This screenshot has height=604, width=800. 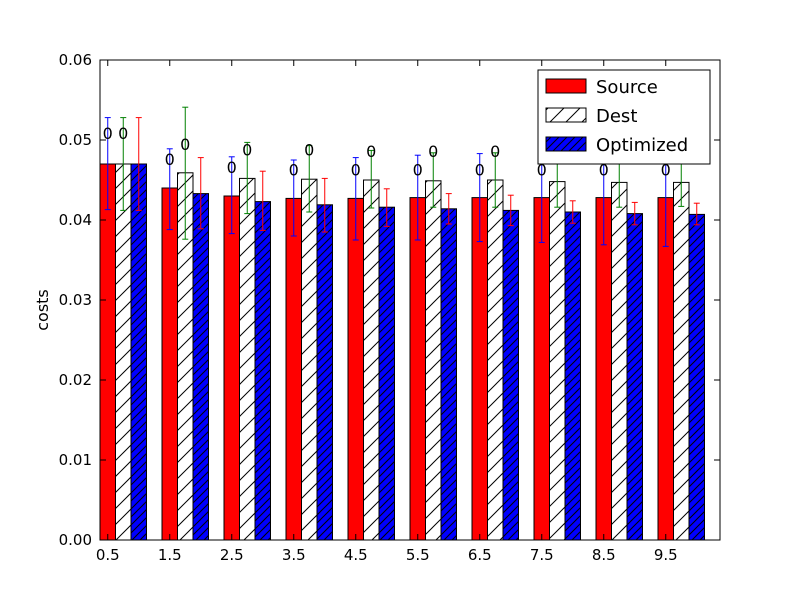 What do you see at coordinates (635, 376) in the screenshot?
I see `bar-hatch-optimized-8.5` at bounding box center [635, 376].